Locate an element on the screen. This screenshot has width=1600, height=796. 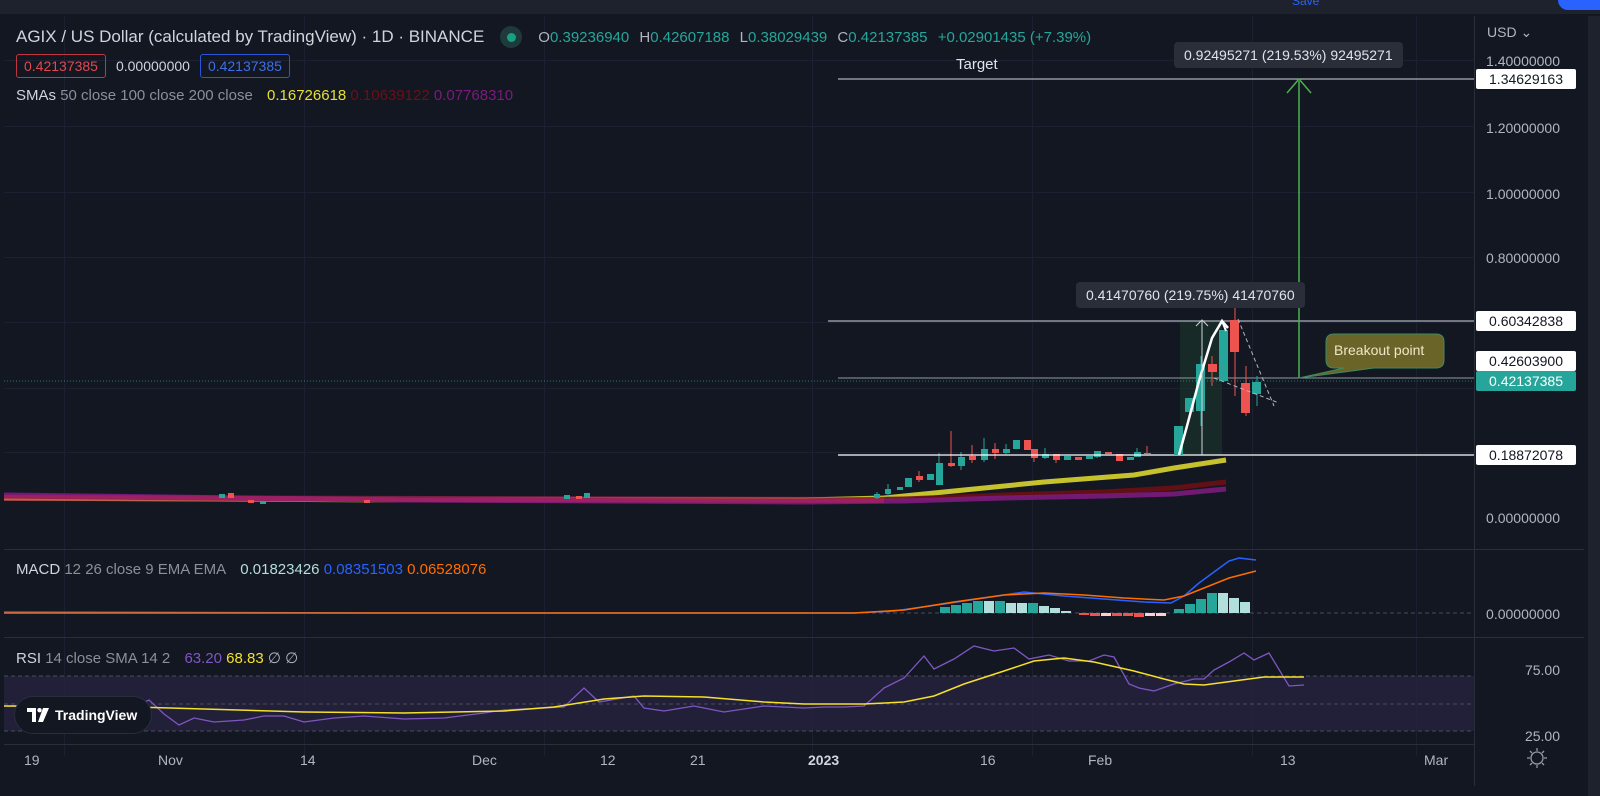
spread-value: 0.00000000 is located at coordinates (152, 66).